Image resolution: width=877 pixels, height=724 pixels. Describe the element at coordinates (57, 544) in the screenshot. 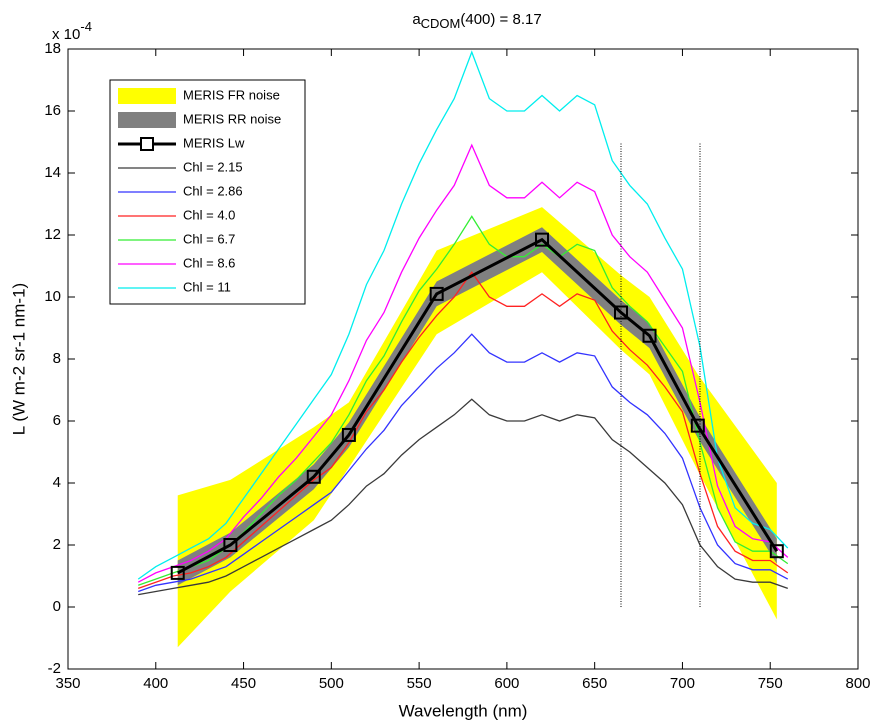

I see `y-tick-label: 2` at that location.